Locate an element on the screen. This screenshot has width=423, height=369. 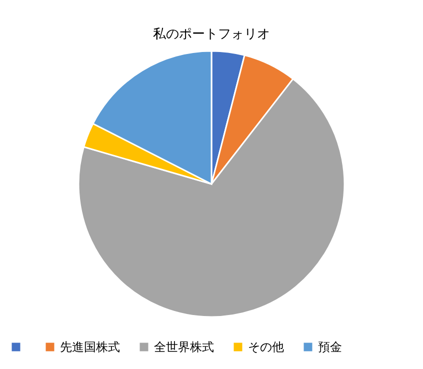
legend-label: 預金 is located at coordinates (330, 347).